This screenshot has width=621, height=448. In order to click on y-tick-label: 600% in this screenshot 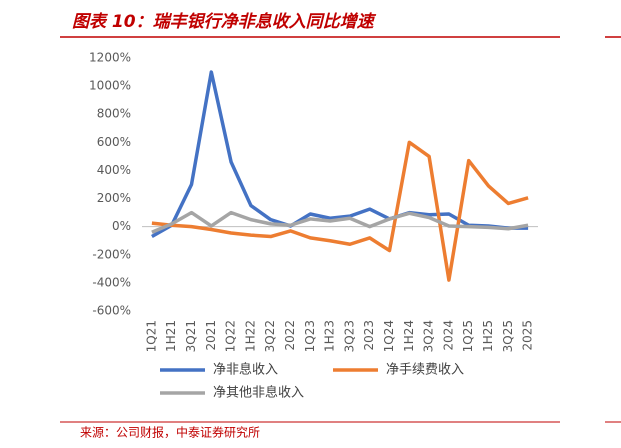, I will do `click(114, 142)`.